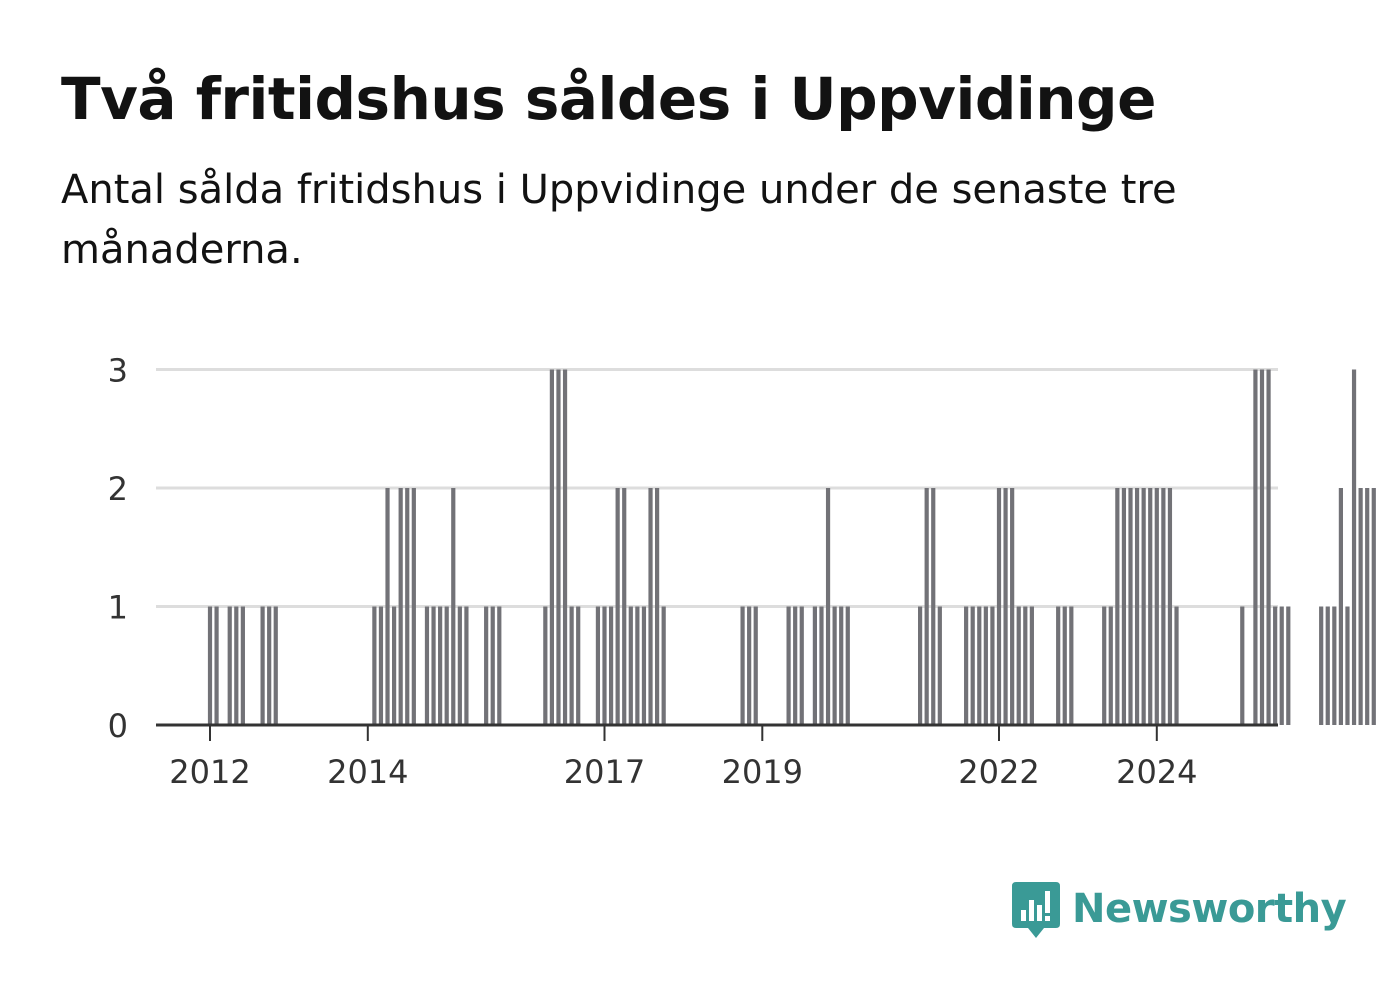 This screenshot has height=999, width=1382. What do you see at coordinates (1156, 772) in the screenshot?
I see `x-tick-label: 2024` at bounding box center [1156, 772].